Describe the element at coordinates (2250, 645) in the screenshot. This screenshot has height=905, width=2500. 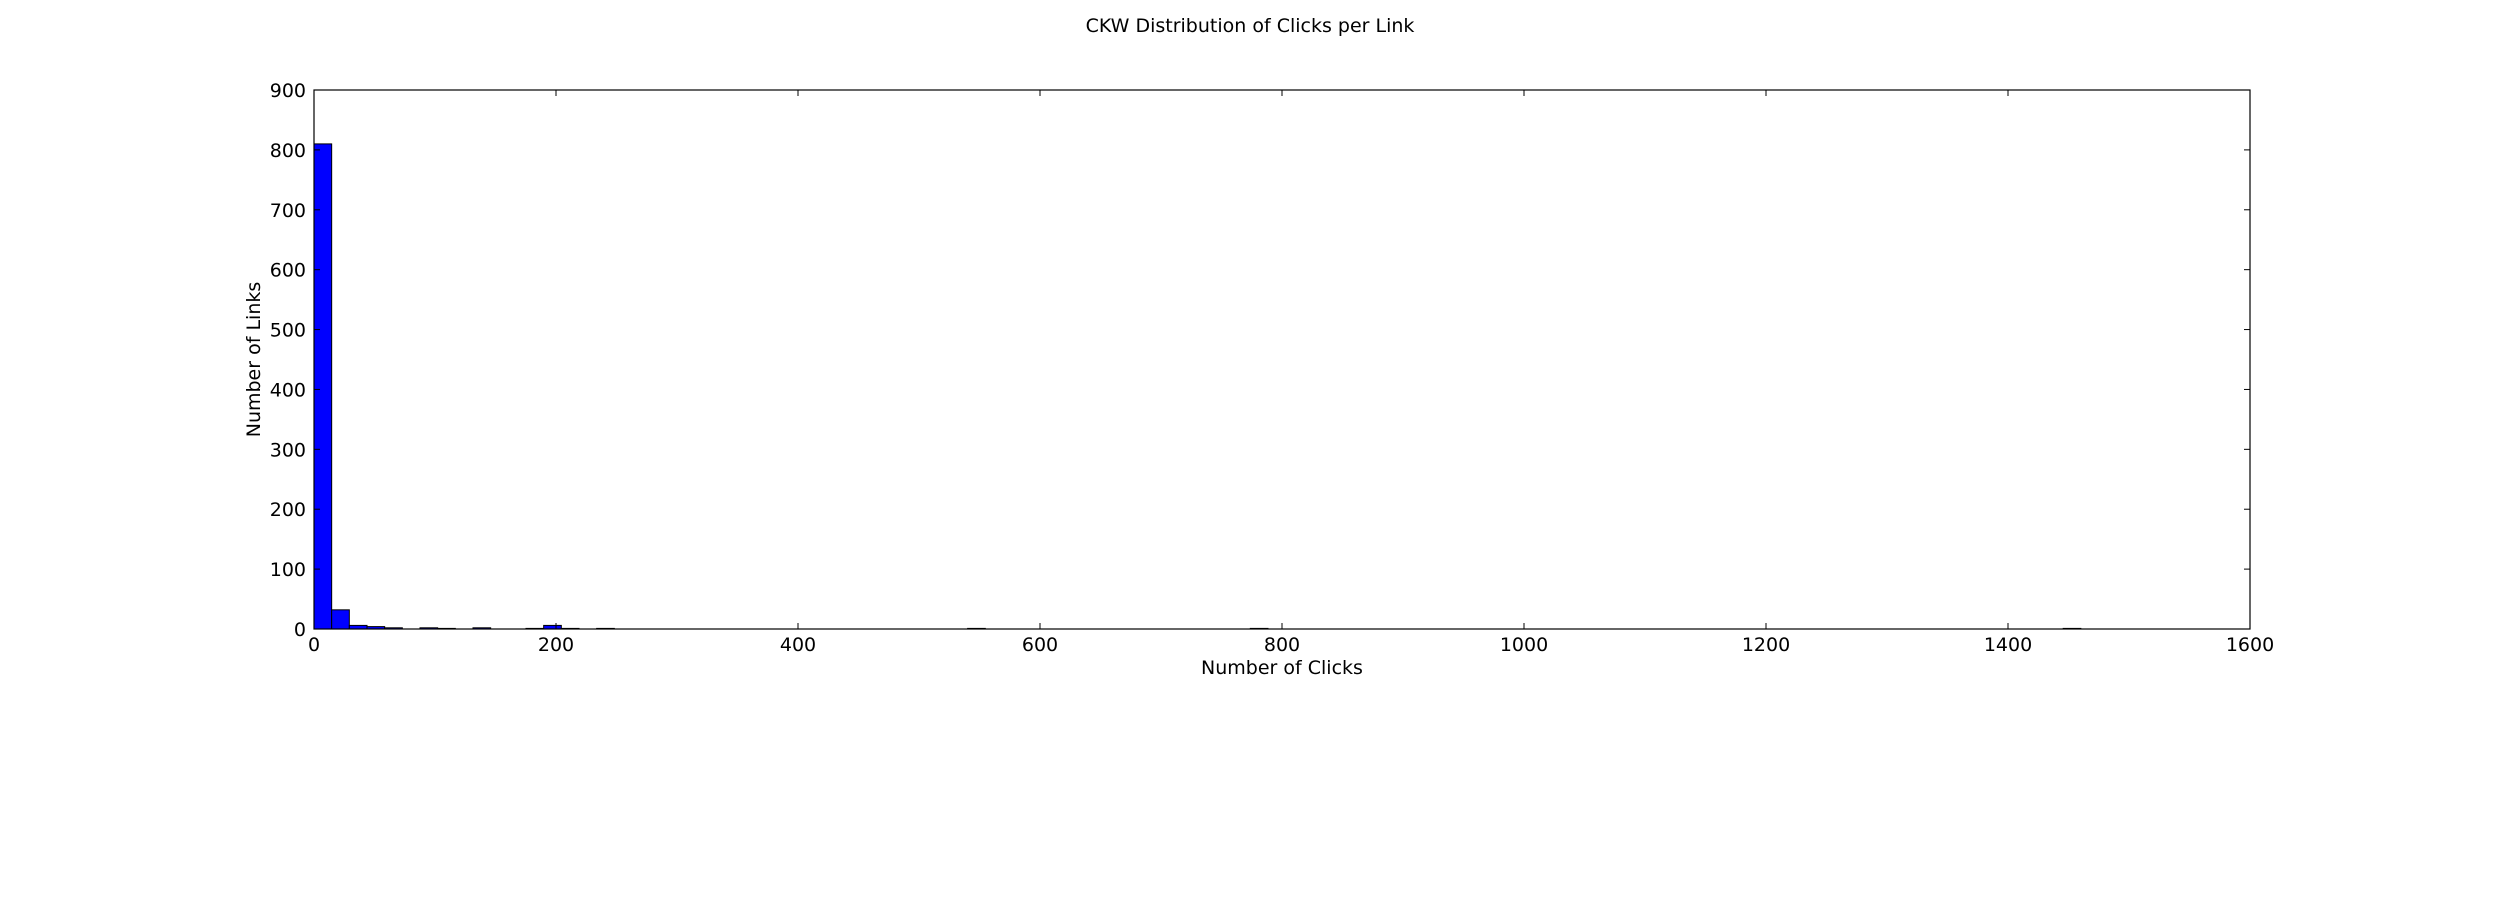
I see `x-tick-label: 1600` at that location.